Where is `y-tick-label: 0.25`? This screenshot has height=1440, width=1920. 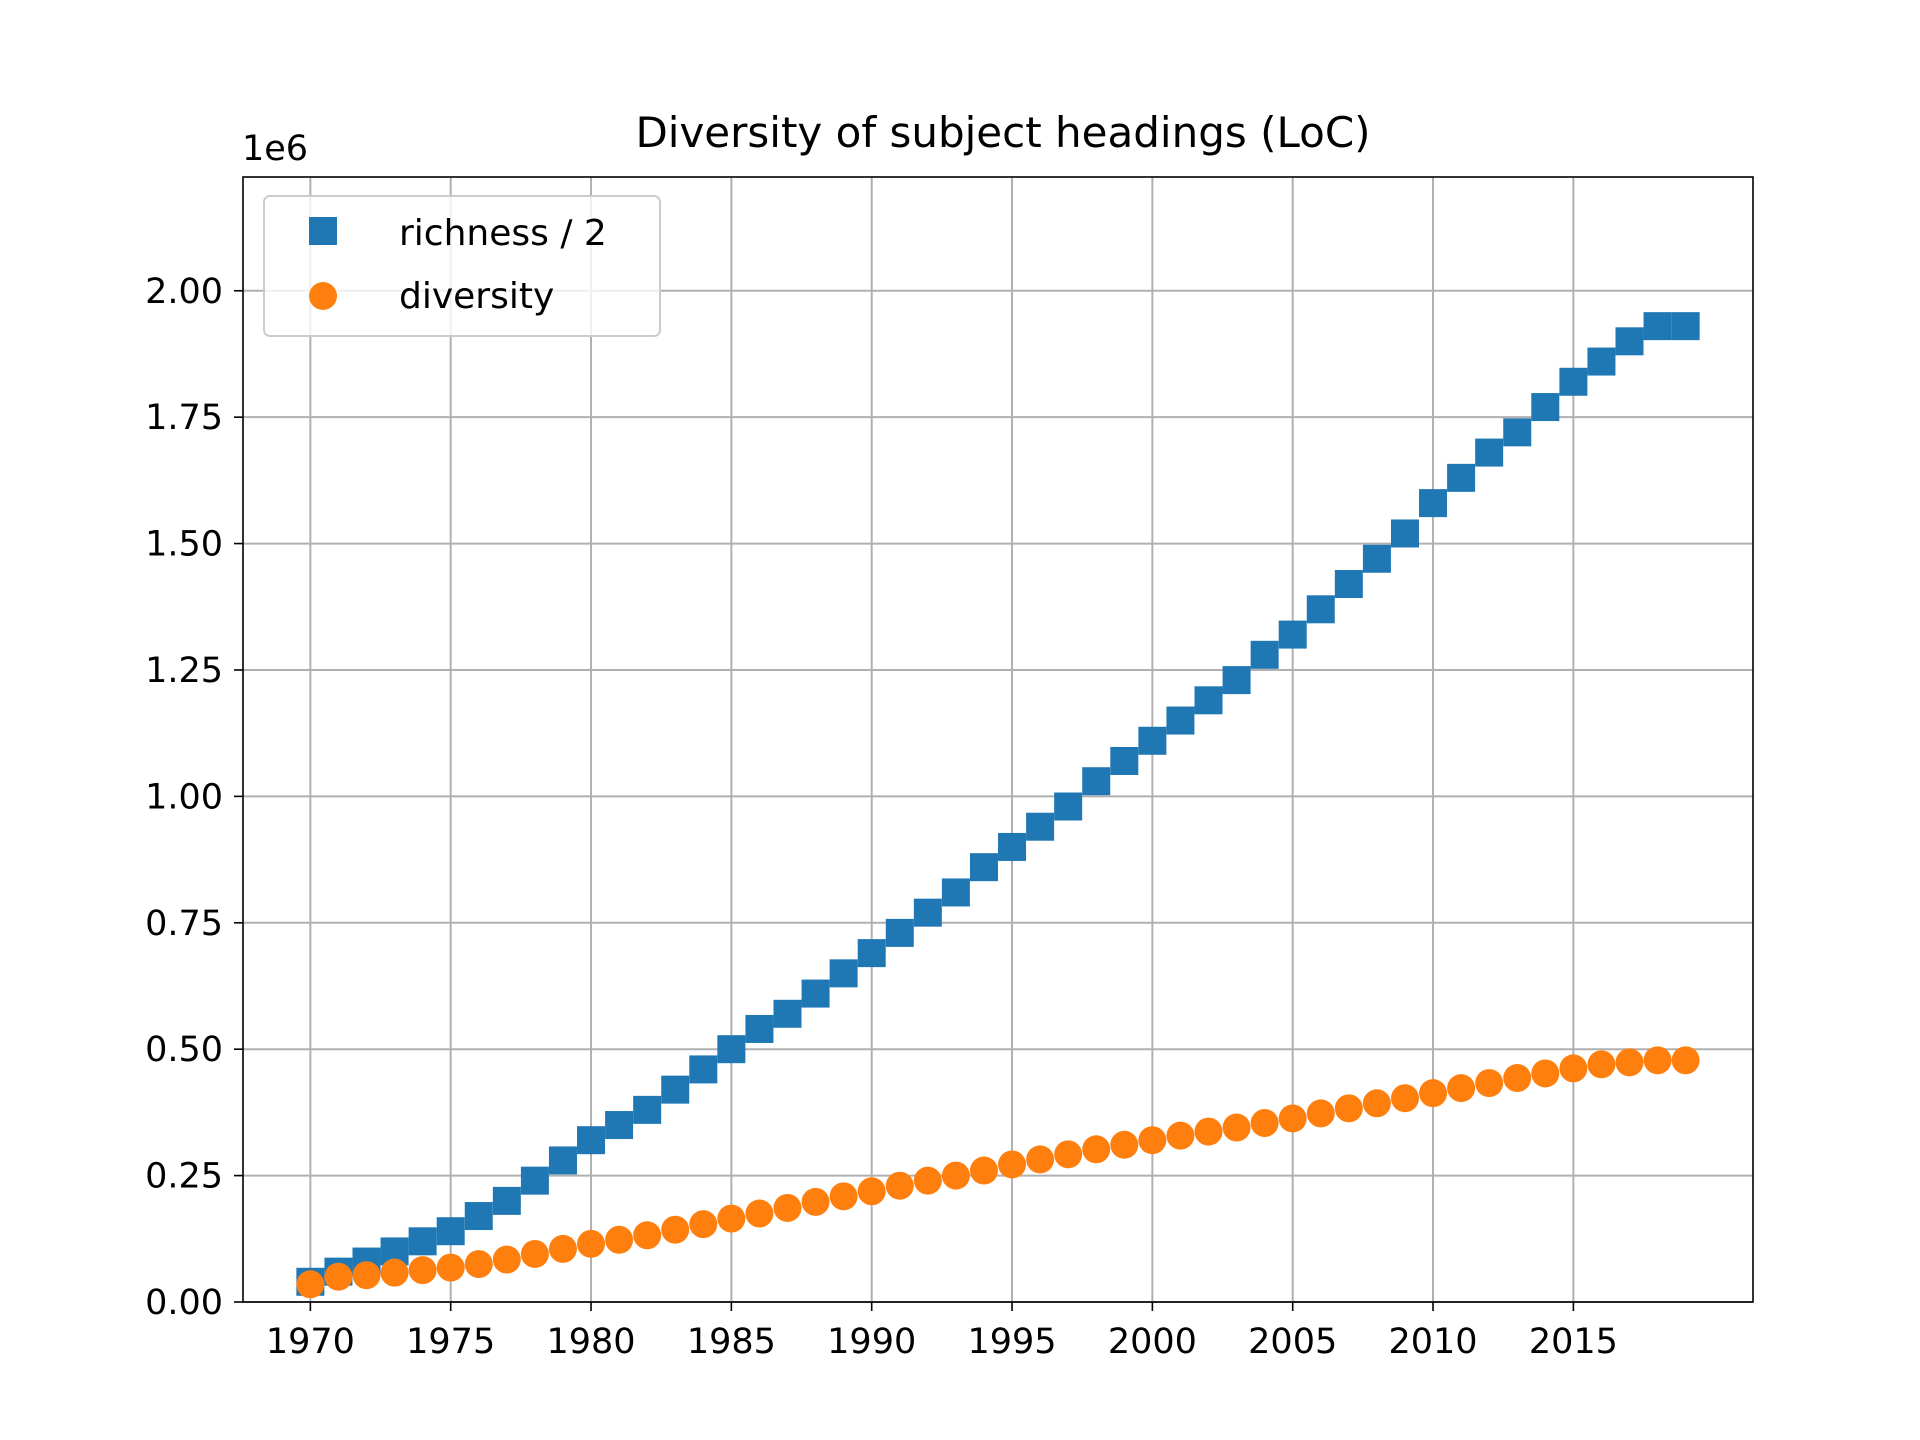
y-tick-label: 0.25 is located at coordinates (184, 1177).